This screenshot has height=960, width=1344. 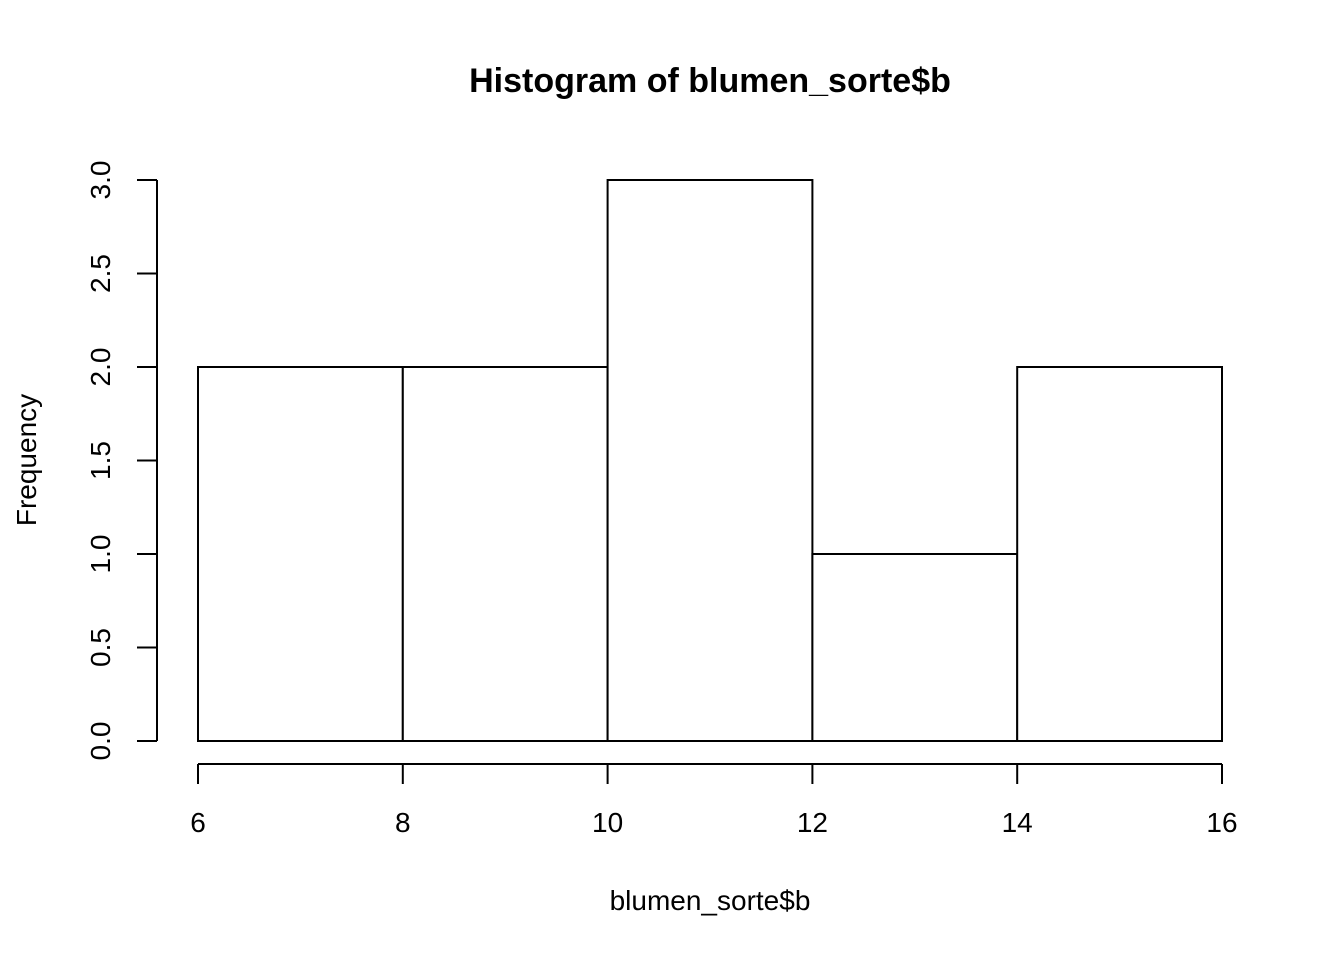 What do you see at coordinates (1017, 822) in the screenshot?
I see `x-tick-label-4: 14` at bounding box center [1017, 822].